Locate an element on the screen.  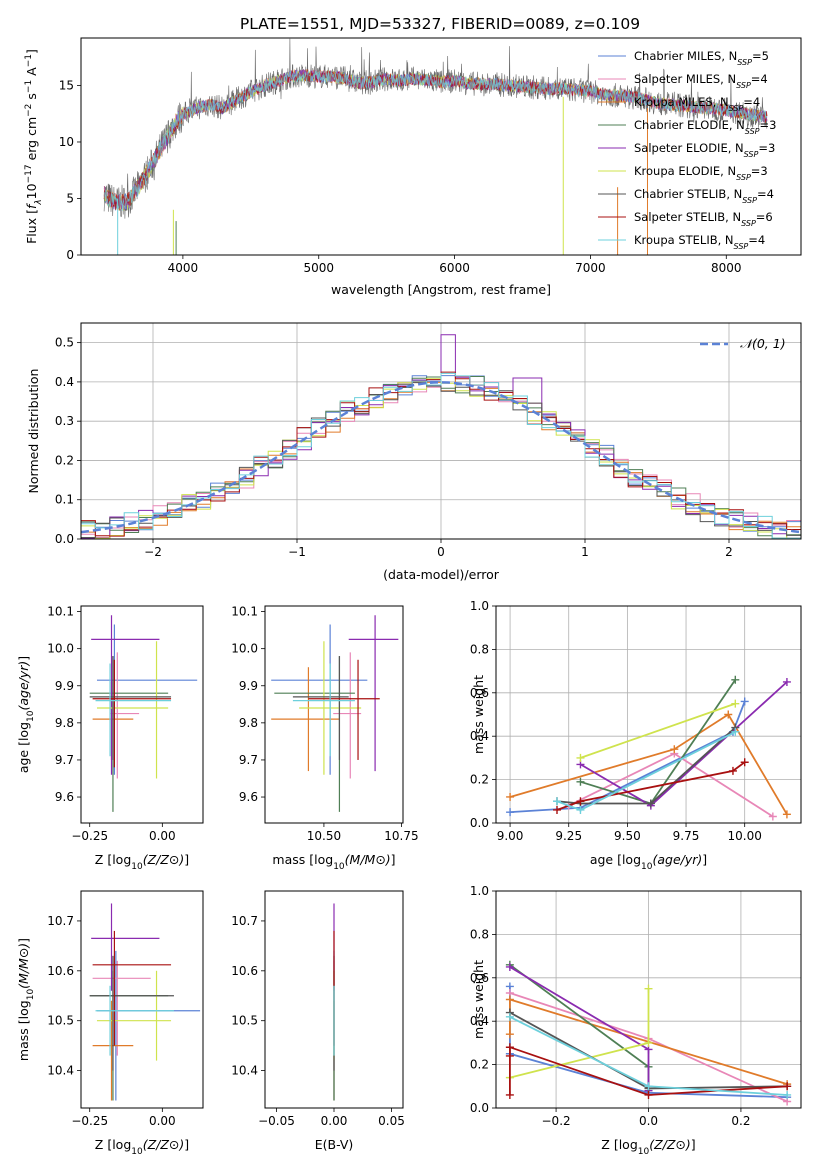
x-tick-label: 0 is located at coordinates (441, 552).